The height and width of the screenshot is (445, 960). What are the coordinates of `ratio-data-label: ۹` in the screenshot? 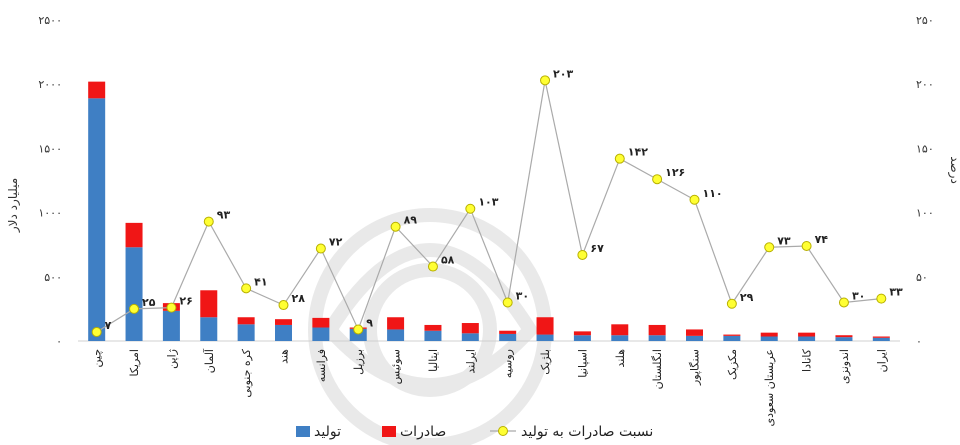 It's located at (369, 322).